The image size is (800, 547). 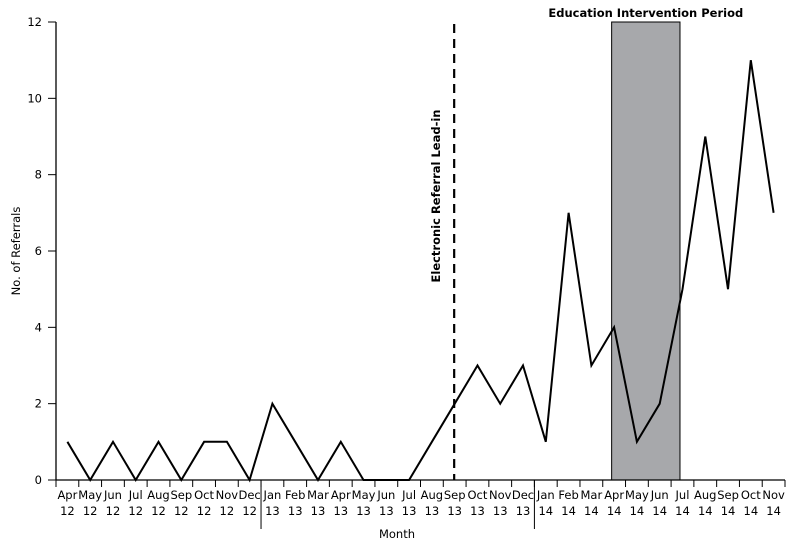 What do you see at coordinates (38, 327) in the screenshot?
I see `y-tick-label: 4` at bounding box center [38, 327].